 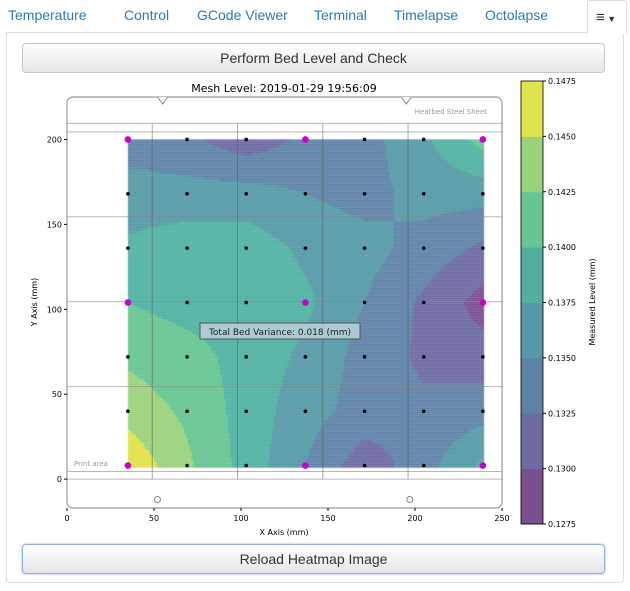 I want to click on reload-heatmap-button: Reload Heatmap Image, so click(x=313, y=559).